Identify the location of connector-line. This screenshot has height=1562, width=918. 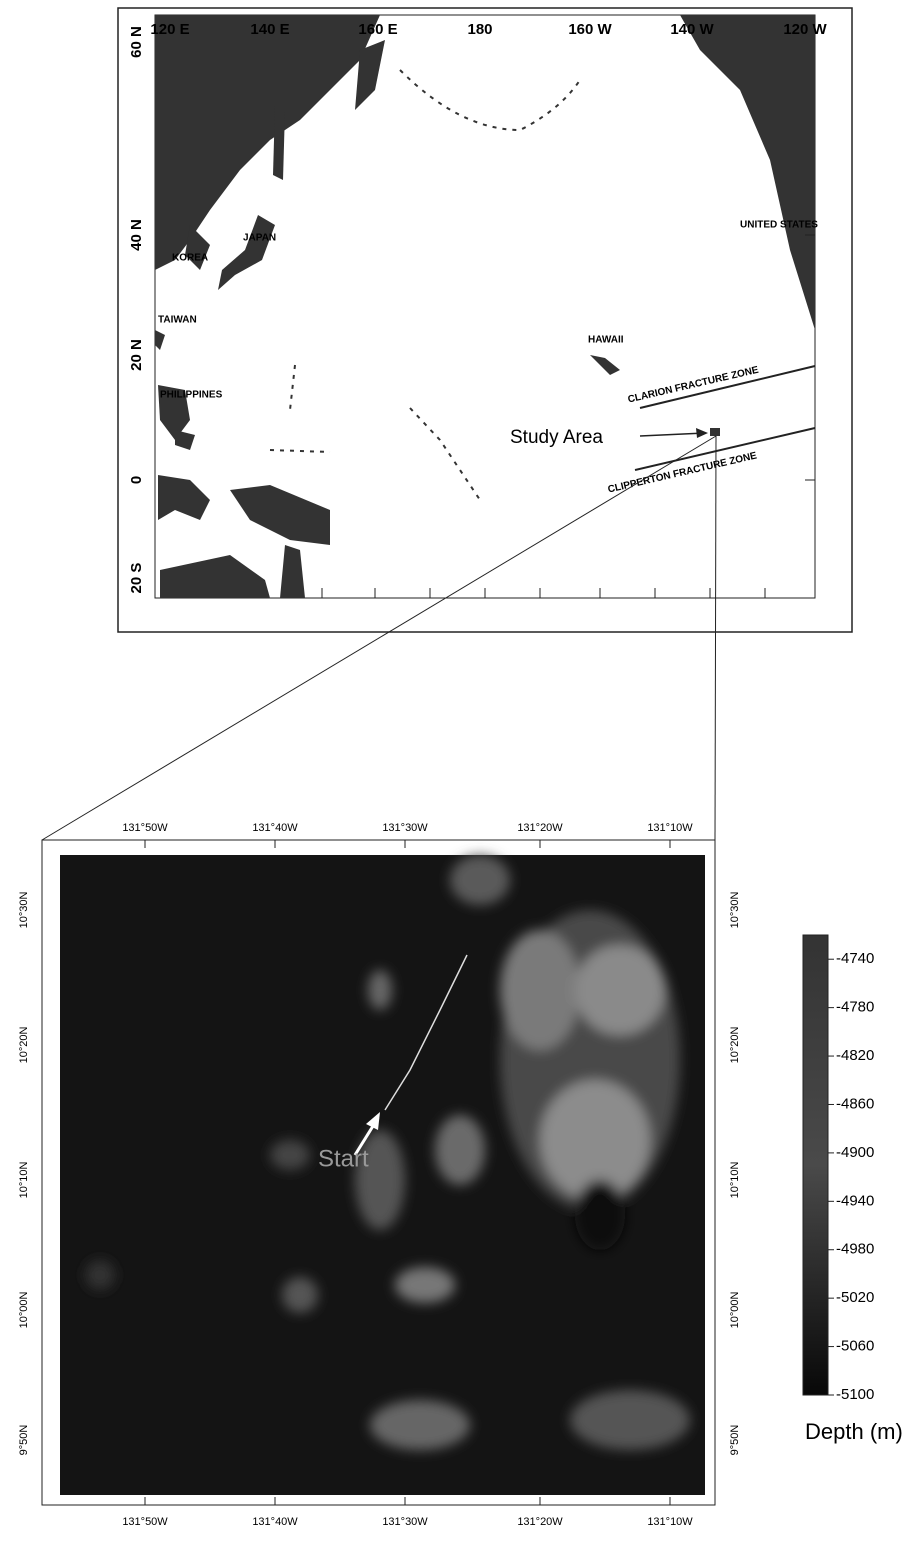
(715, 638).